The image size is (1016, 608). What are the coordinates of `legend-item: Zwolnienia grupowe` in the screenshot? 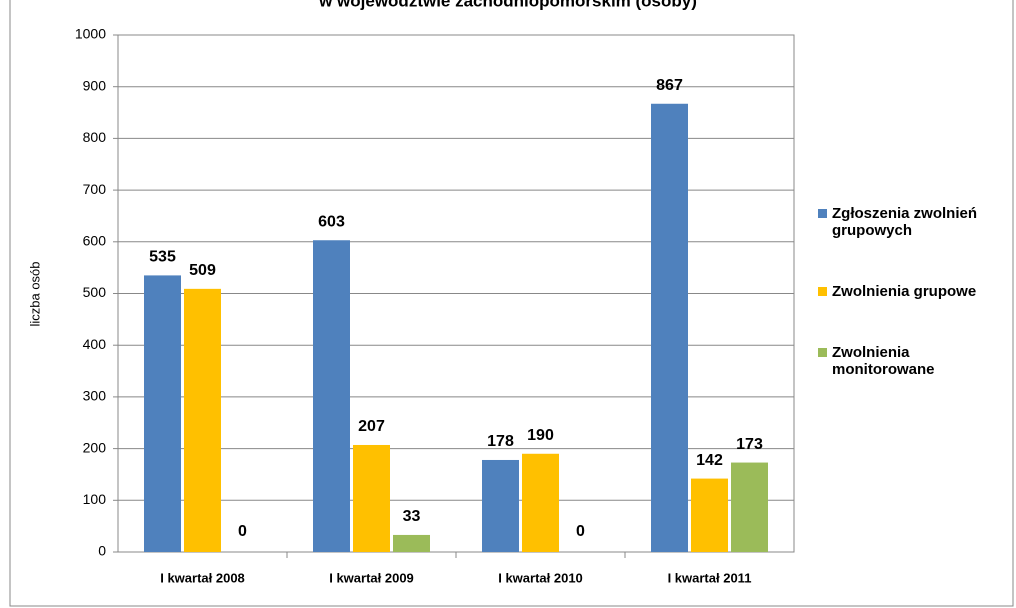 It's located at (913, 291).